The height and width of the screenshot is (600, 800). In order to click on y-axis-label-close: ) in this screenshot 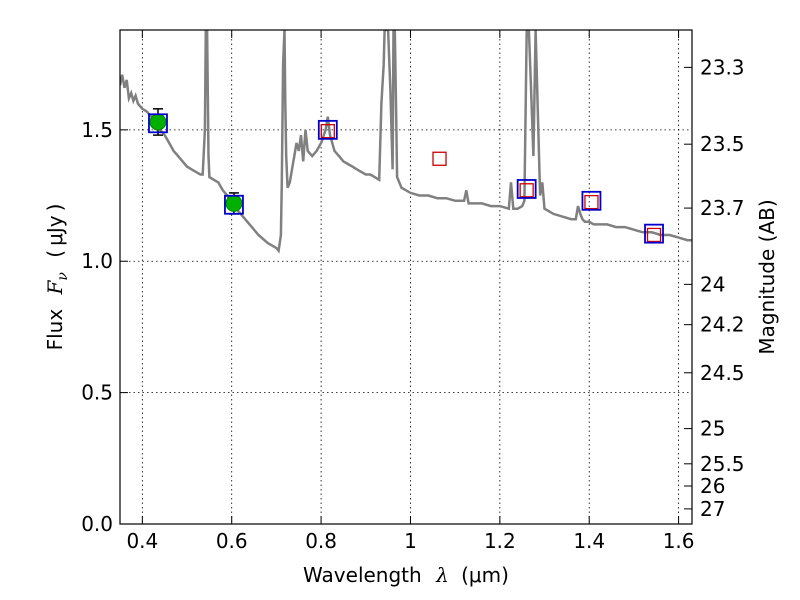, I will do `click(55, 208)`.